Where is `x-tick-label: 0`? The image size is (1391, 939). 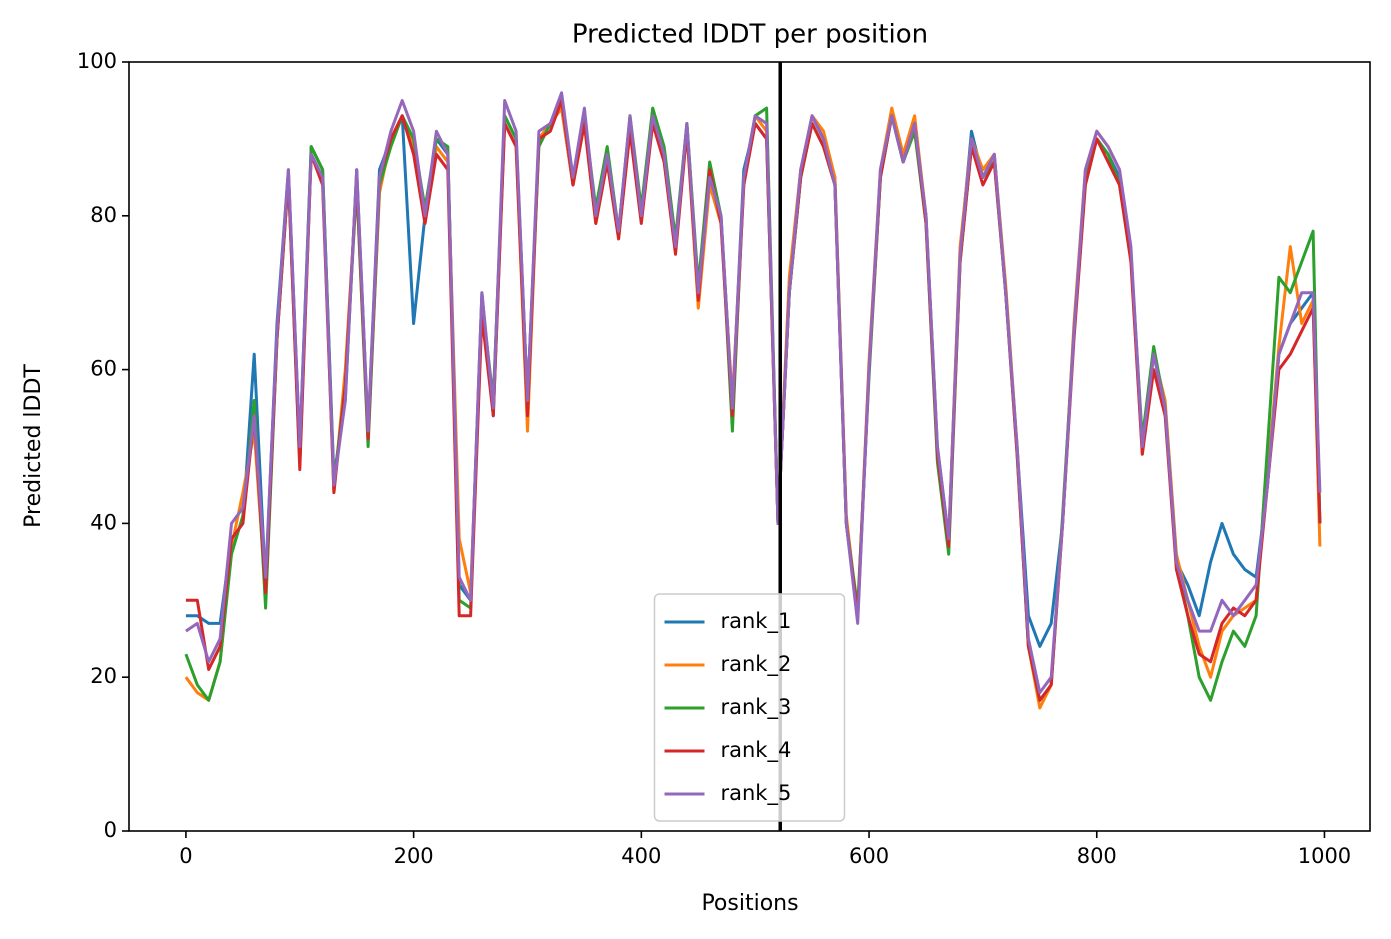 x-tick-label: 0 is located at coordinates (185, 856).